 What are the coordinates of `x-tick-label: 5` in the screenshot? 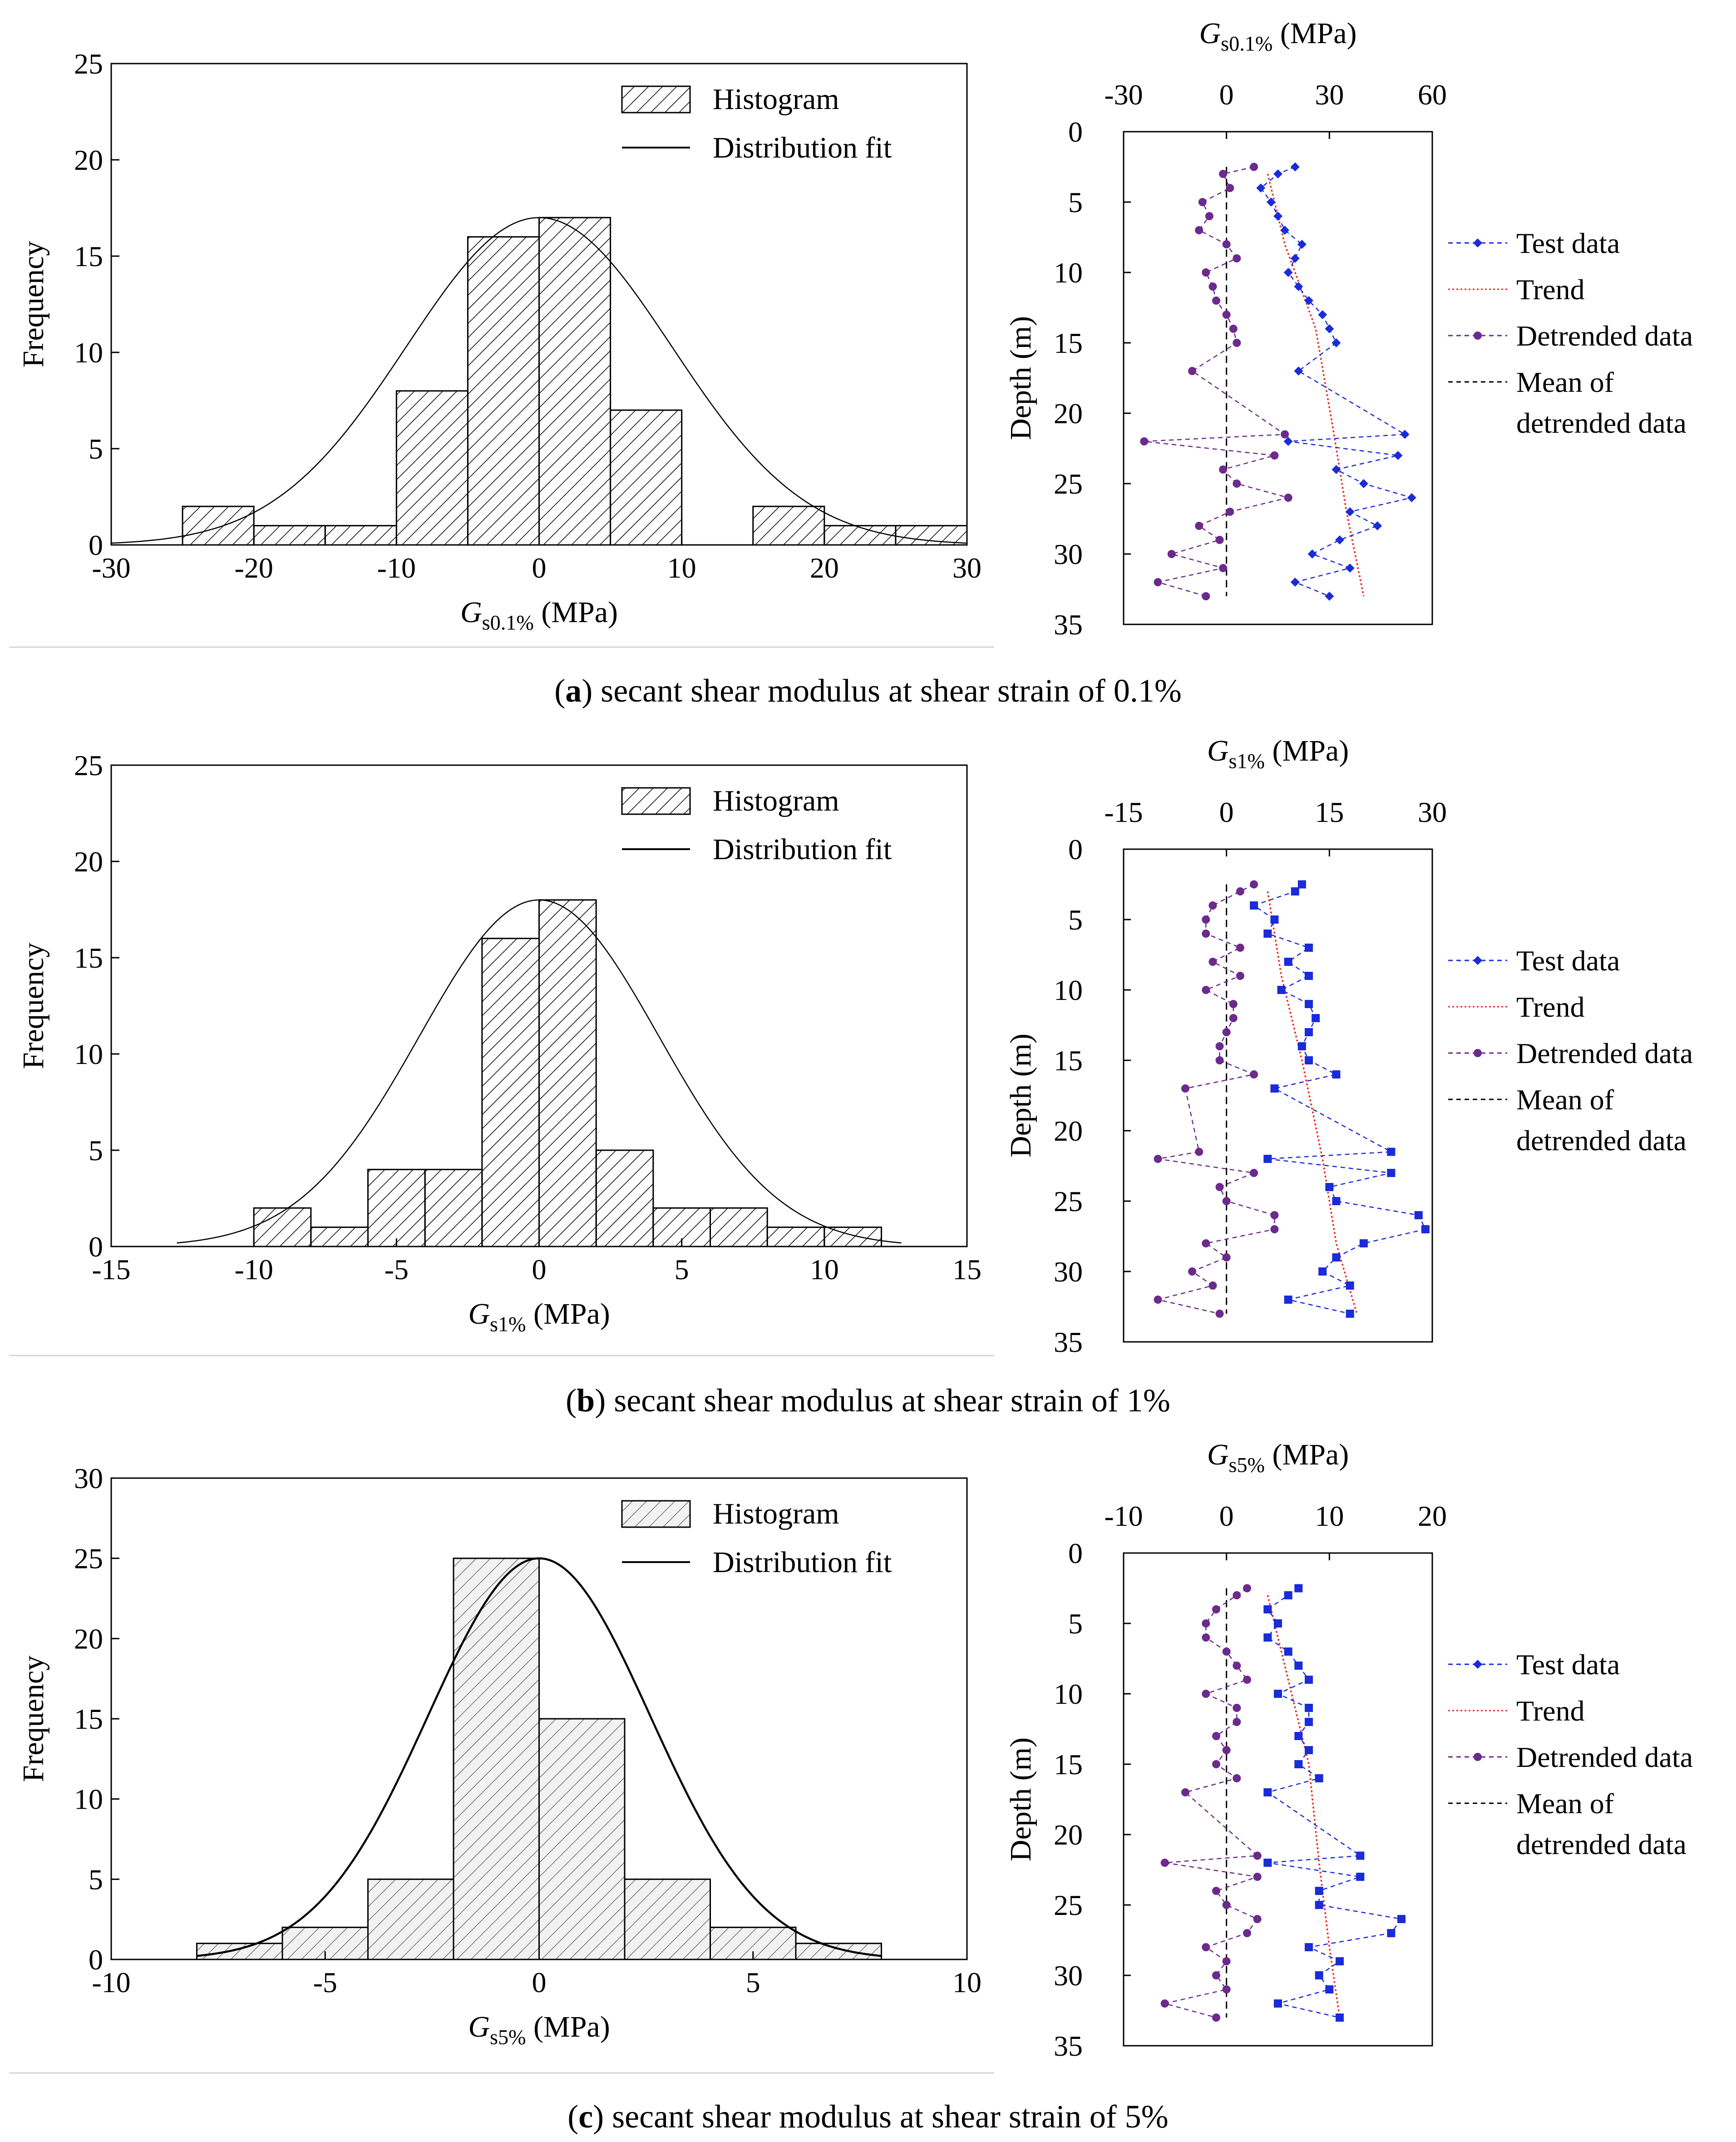 It's located at (682, 1270).